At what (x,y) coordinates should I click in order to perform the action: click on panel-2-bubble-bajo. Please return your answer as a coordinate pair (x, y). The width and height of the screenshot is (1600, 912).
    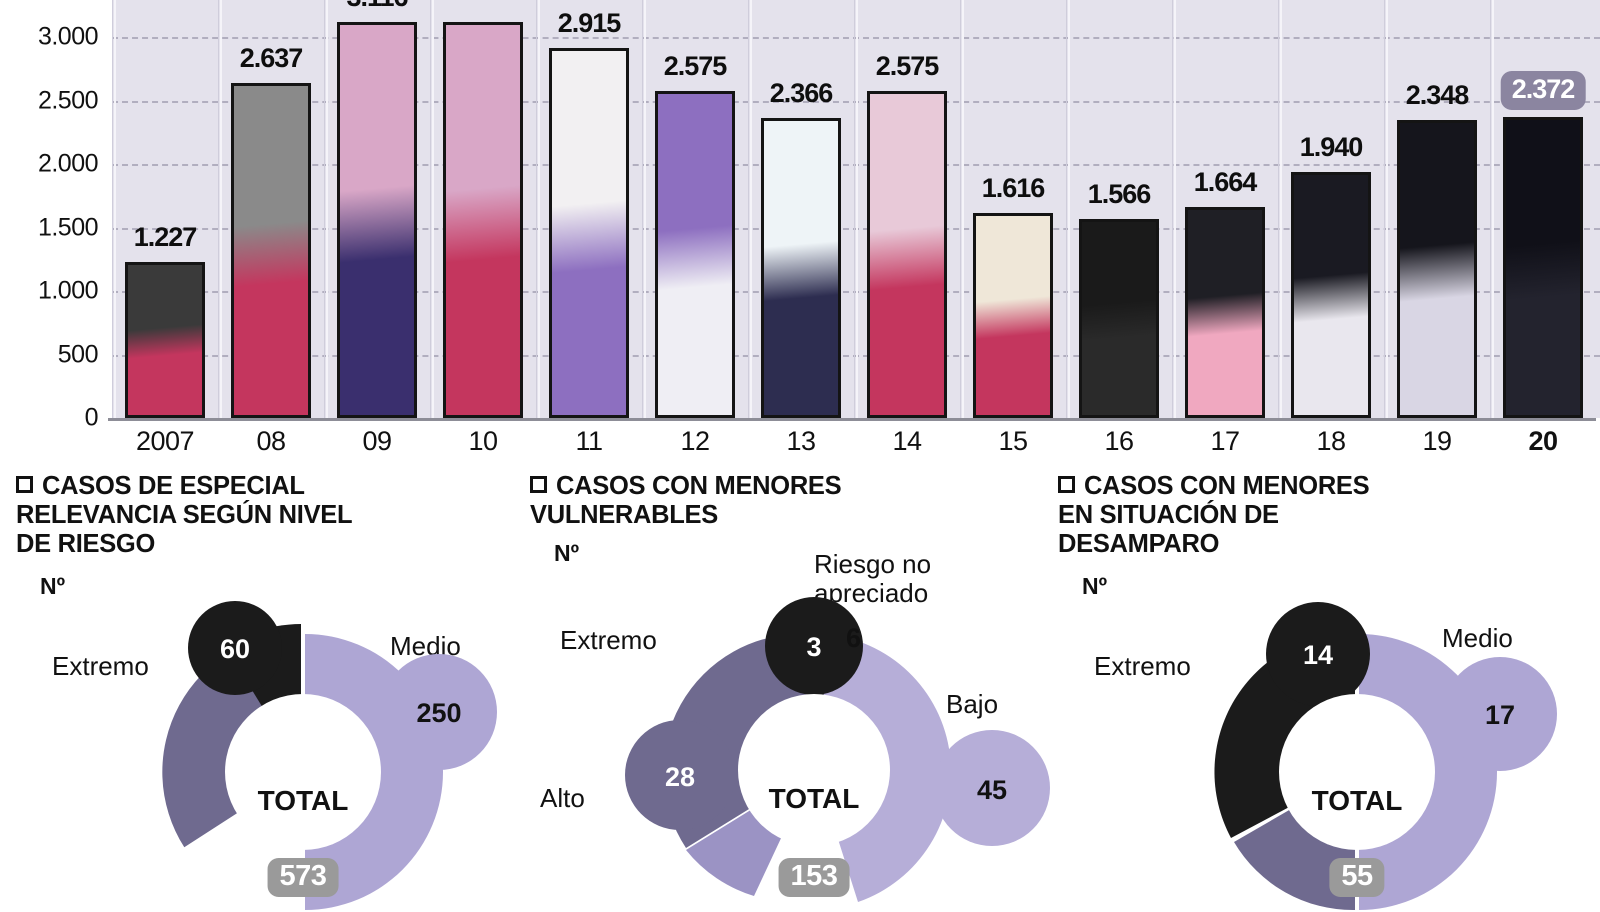
    Looking at the image, I should click on (992, 788).